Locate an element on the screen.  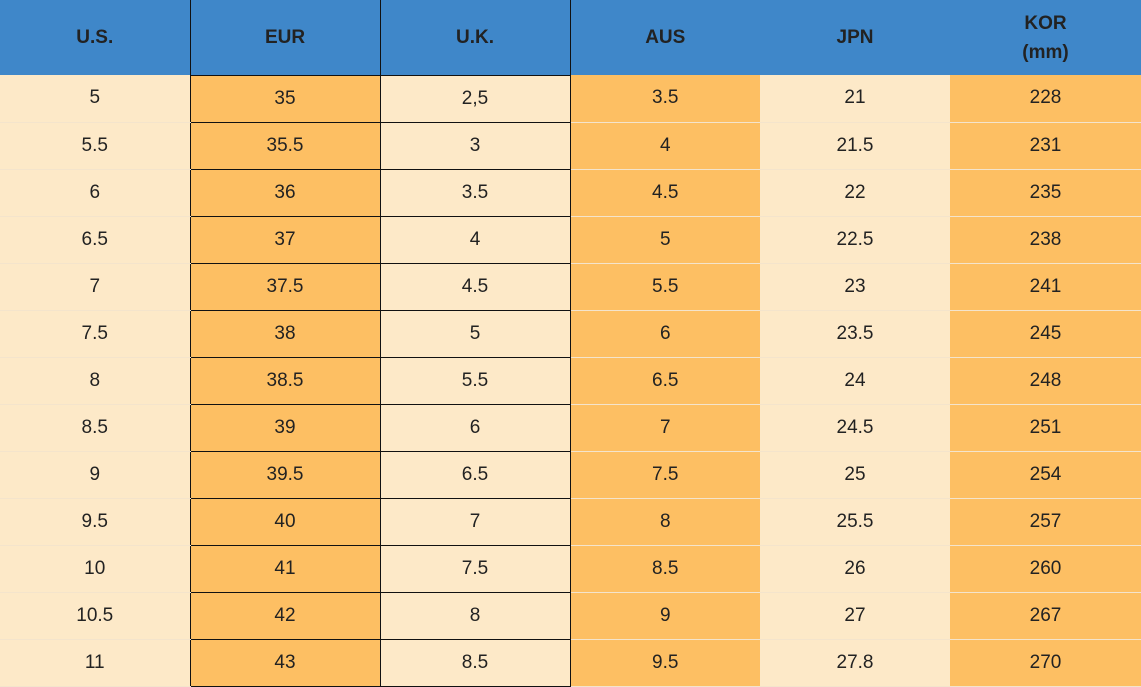
table-cell: 41 is located at coordinates (285, 568).